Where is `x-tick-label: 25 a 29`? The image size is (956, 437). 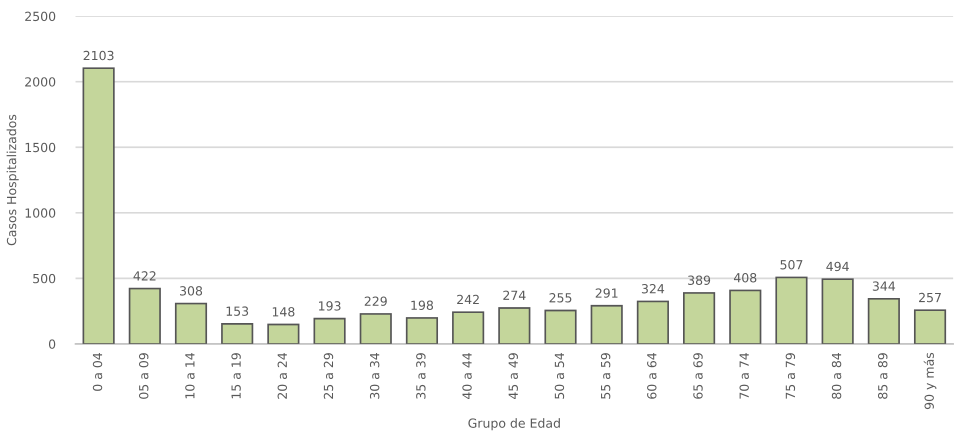 x-tick-label: 25 a 29 is located at coordinates (329, 376).